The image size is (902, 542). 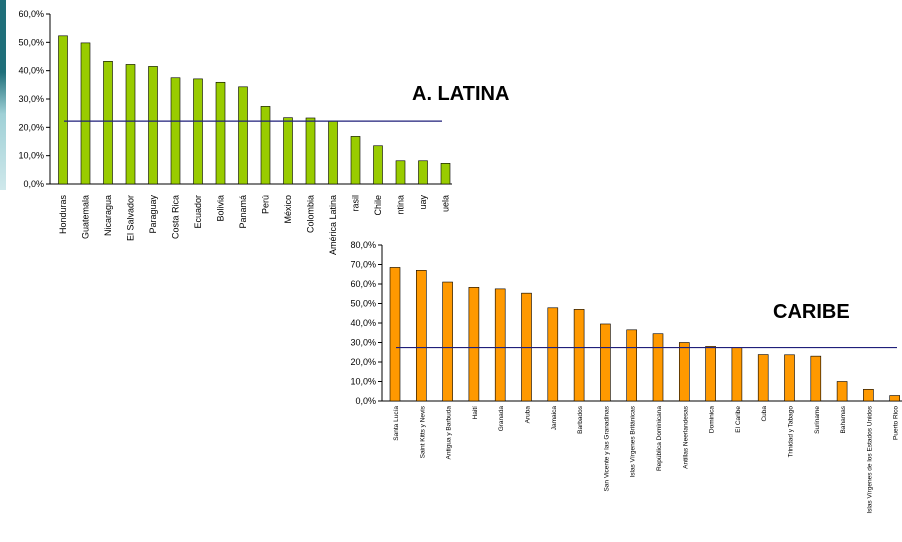 I want to click on caribe-category-label: Antigua y Barbuda, so click(x=449, y=433).